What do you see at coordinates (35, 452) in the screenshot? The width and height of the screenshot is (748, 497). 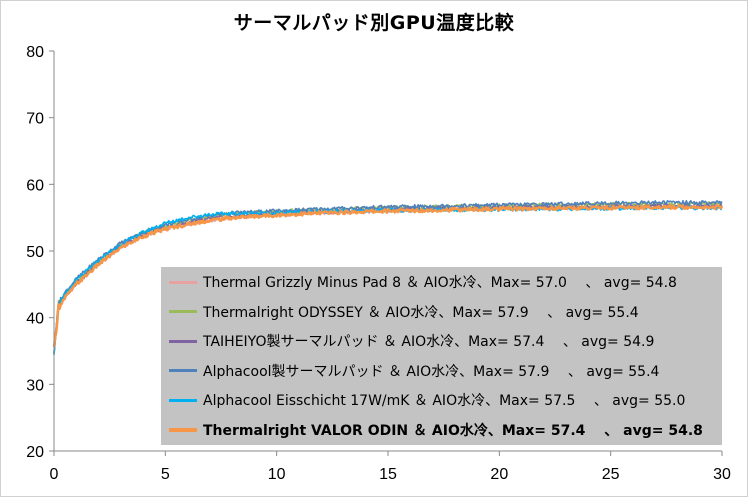 I see `y-tick-label: 20` at bounding box center [35, 452].